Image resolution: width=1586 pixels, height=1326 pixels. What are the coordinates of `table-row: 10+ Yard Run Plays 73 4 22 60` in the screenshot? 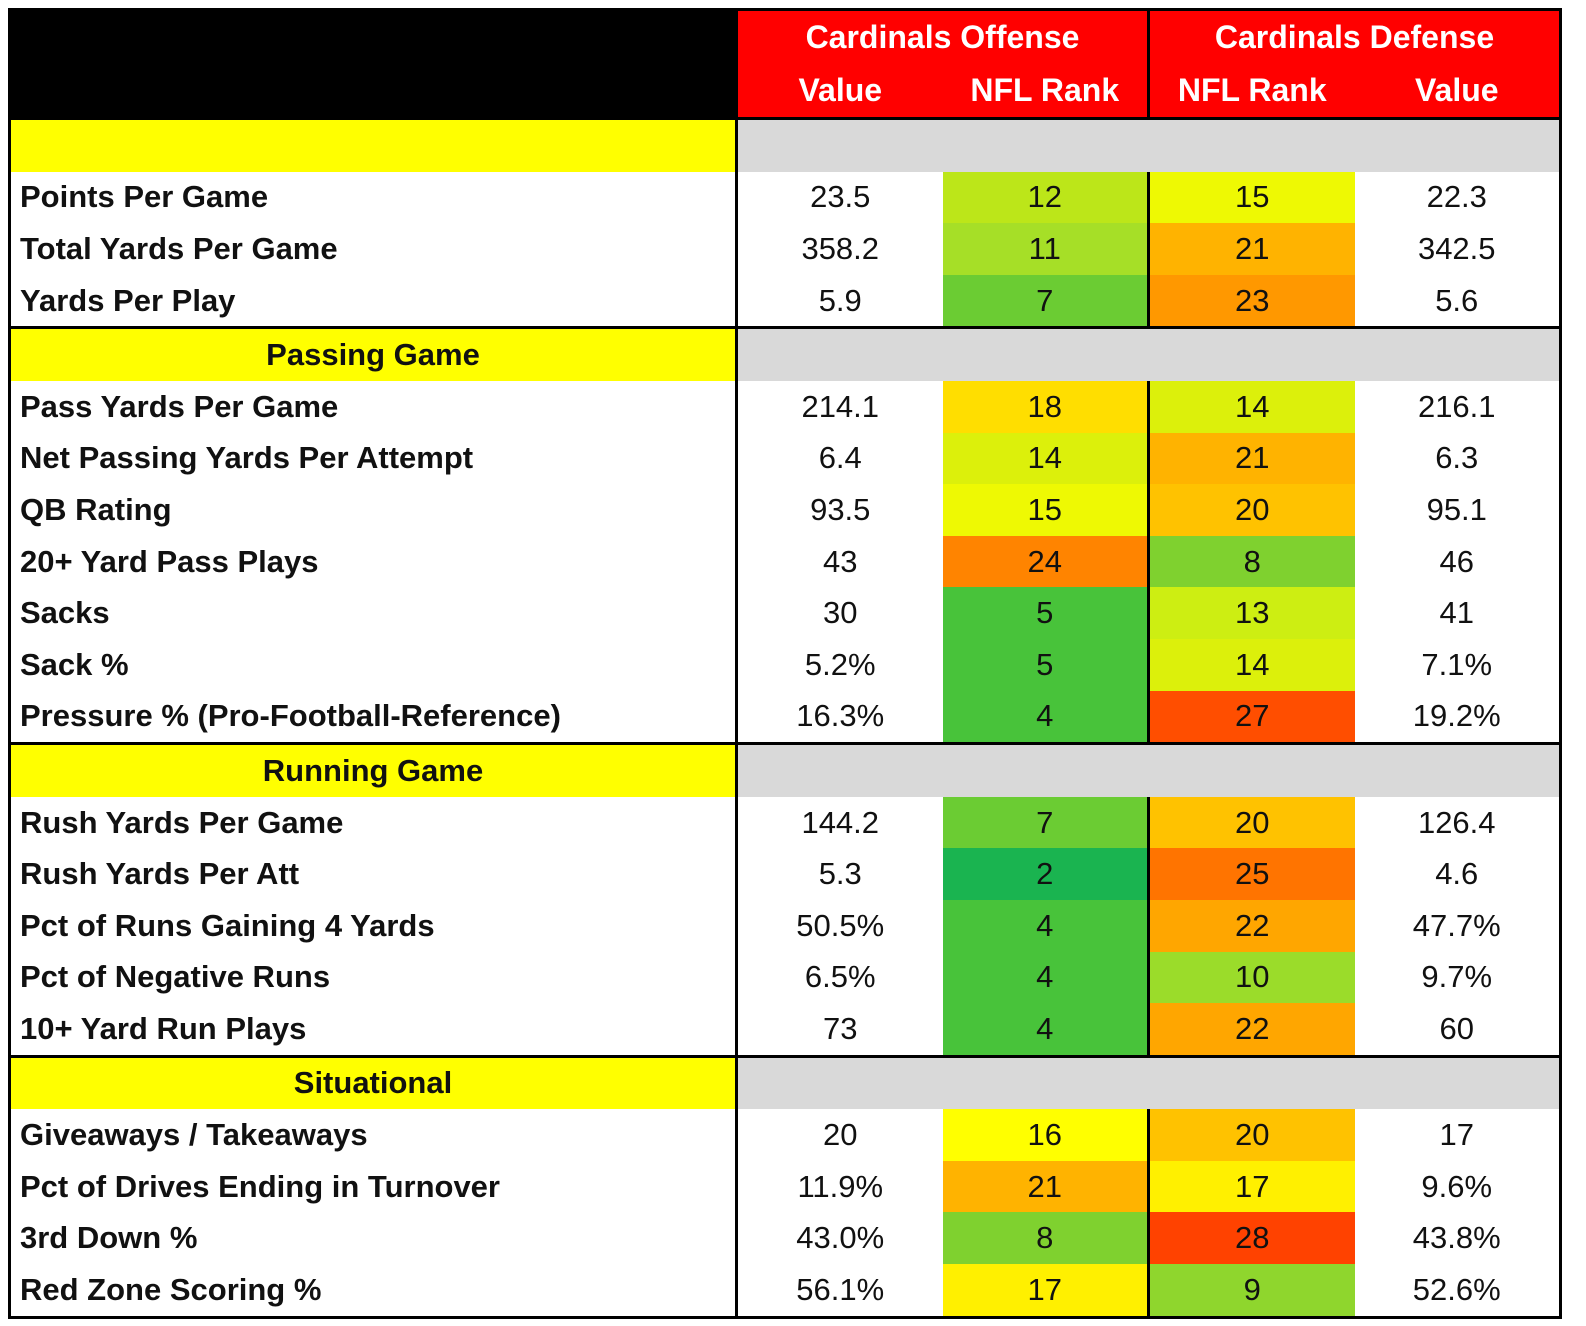 It's located at (785, 1030).